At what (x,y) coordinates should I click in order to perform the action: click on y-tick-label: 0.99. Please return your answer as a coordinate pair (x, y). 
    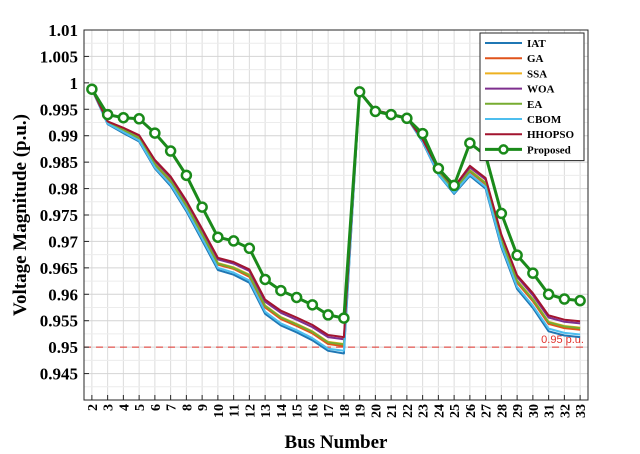
    Looking at the image, I should click on (63, 136).